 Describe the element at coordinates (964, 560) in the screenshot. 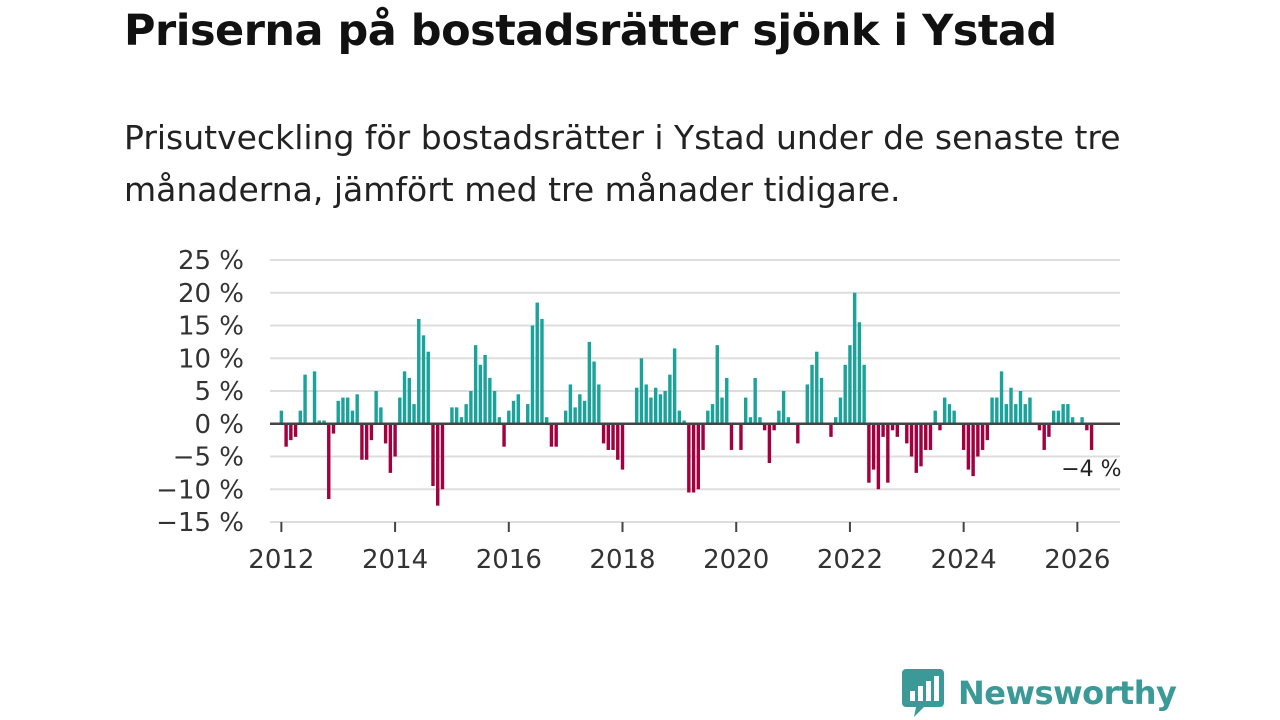

I see `x-tick-label: 2024` at that location.